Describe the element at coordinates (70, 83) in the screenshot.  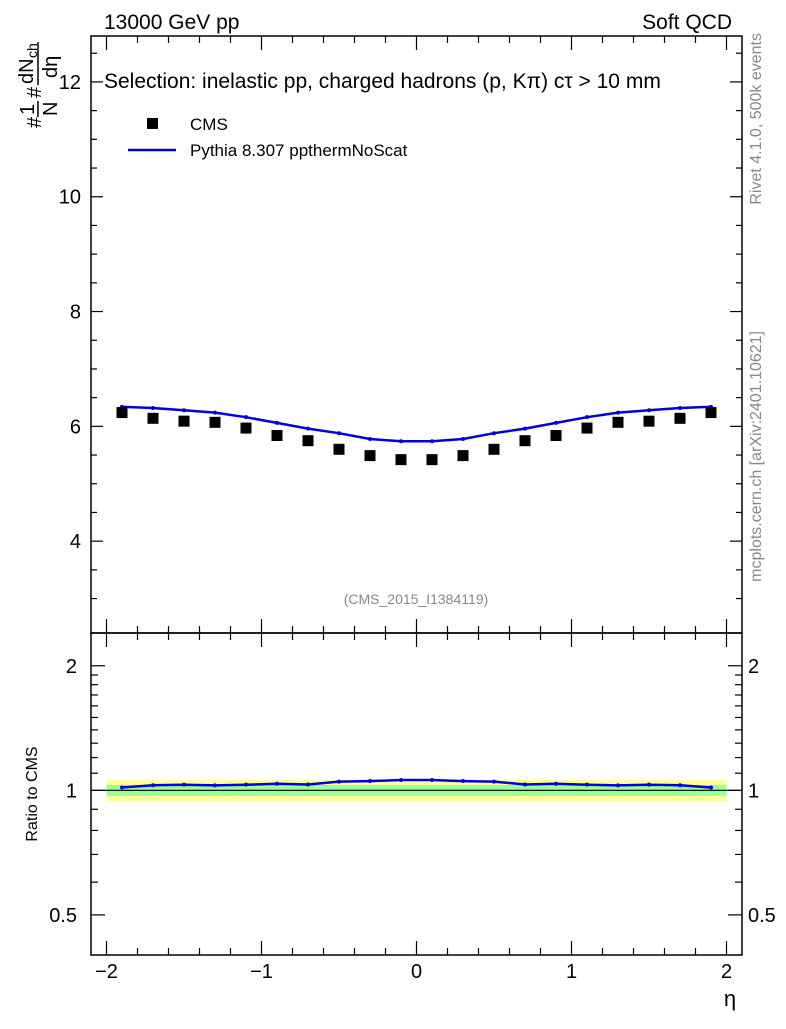
I see `main-y-tick-label: 12` at that location.